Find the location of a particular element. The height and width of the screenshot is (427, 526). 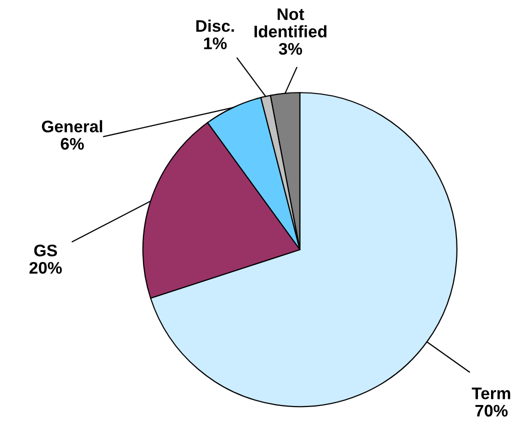

data-label: 6% is located at coordinates (72, 144).